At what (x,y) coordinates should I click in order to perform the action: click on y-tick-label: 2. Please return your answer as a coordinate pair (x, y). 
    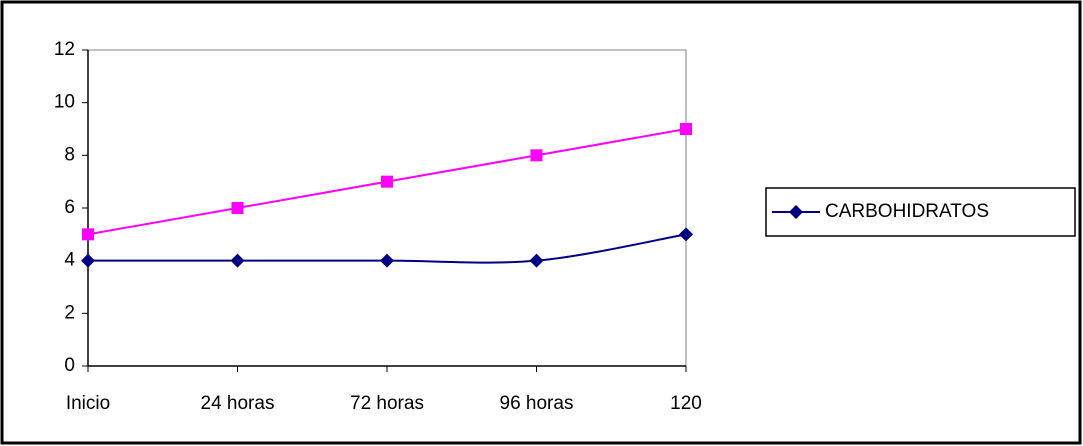
    Looking at the image, I should click on (69, 312).